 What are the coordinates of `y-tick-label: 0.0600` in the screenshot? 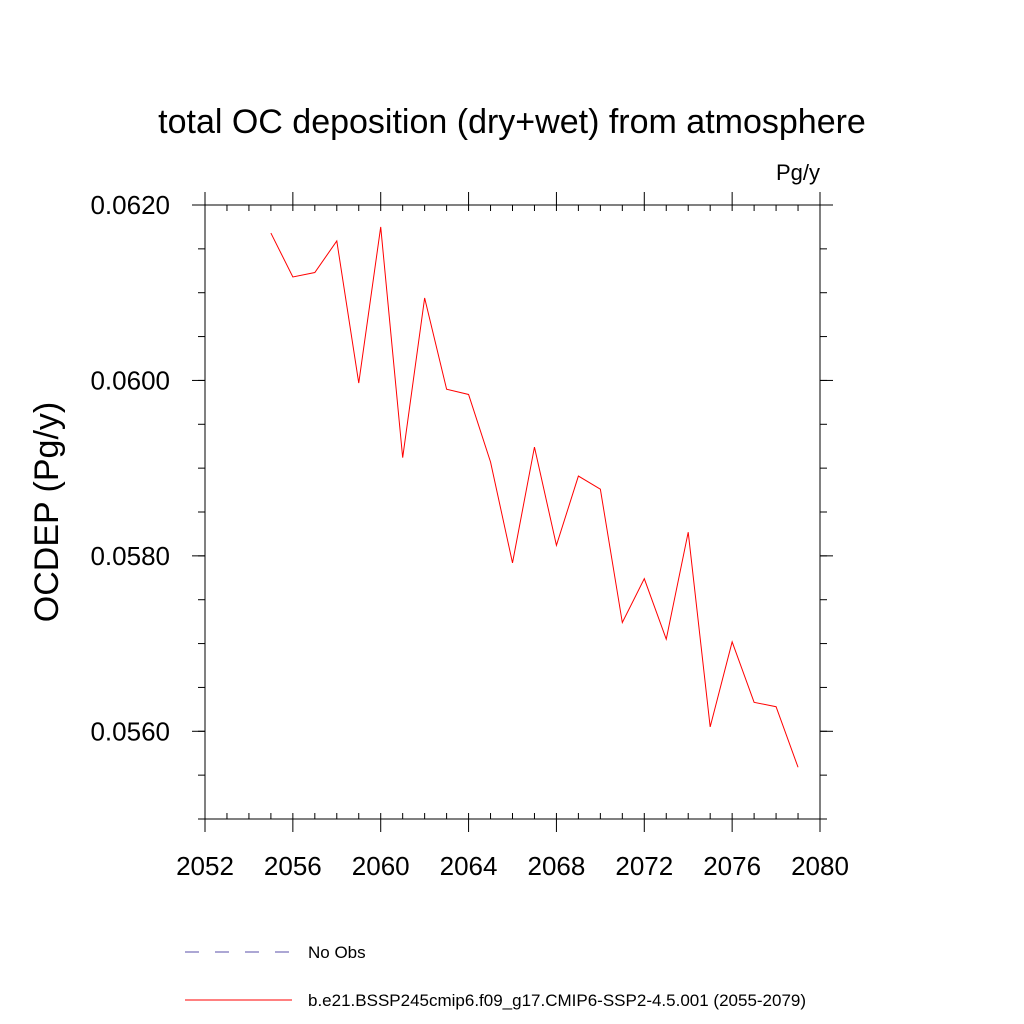 It's located at (130, 380).